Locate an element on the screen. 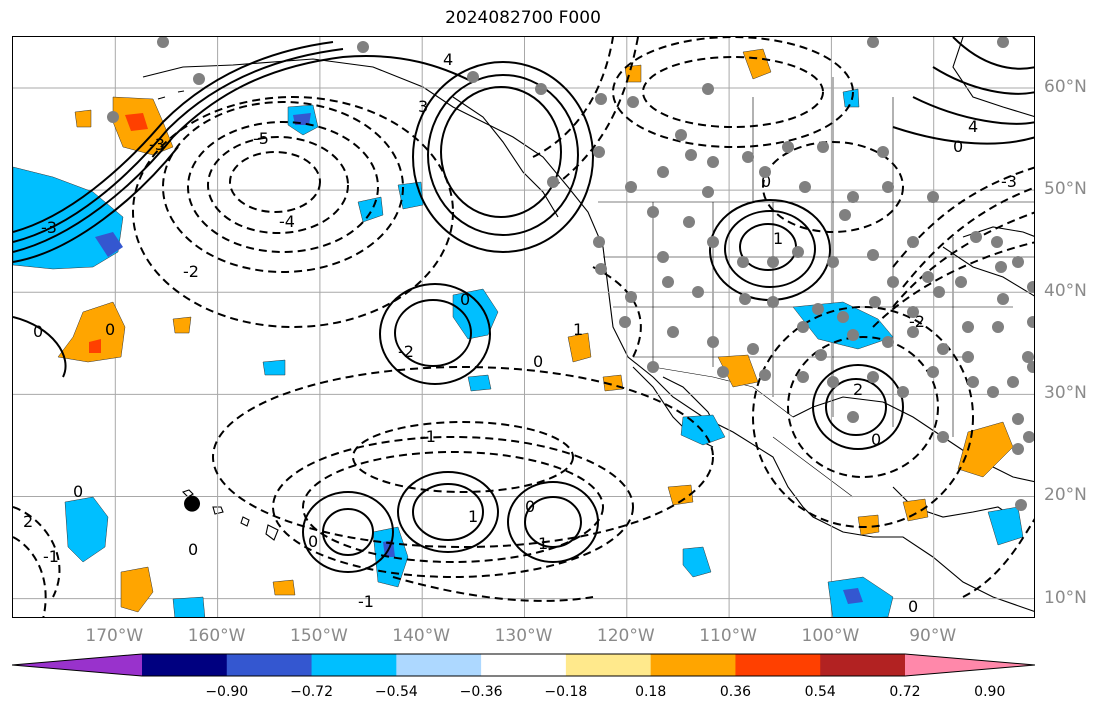 The width and height of the screenshot is (1105, 712). longitude-label: 160°W is located at coordinates (216, 636).